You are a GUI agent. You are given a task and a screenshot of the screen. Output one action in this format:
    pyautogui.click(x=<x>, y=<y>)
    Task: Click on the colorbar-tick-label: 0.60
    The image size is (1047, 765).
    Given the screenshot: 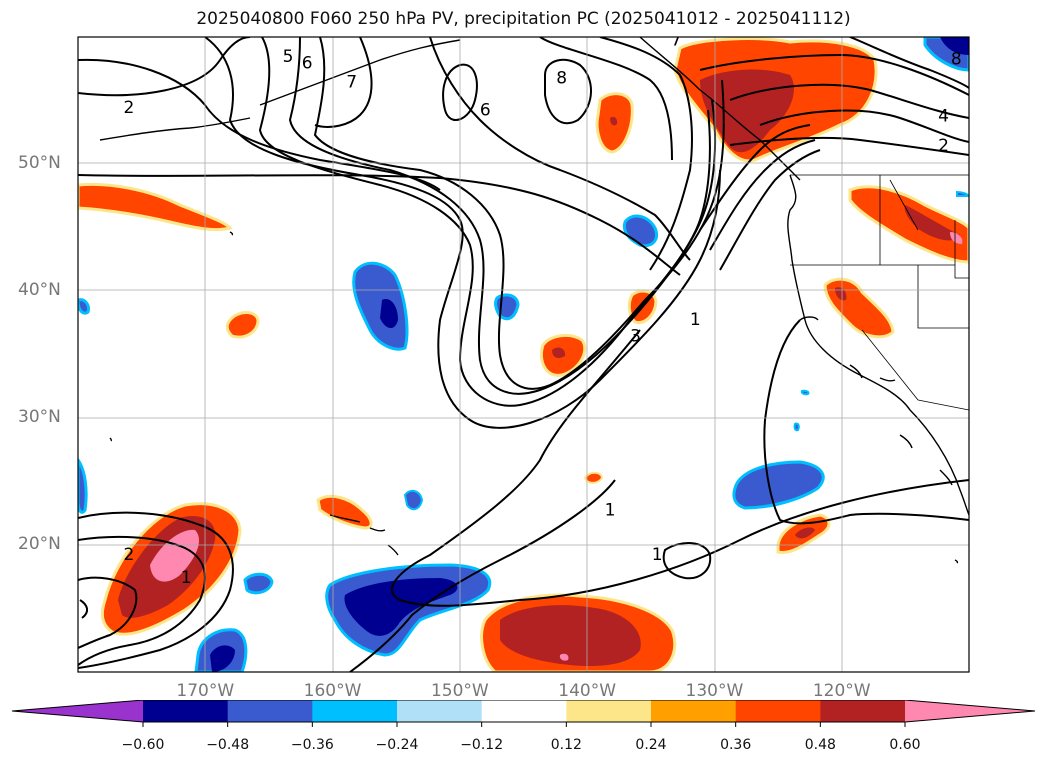 What is the action you would take?
    pyautogui.click(x=905, y=745)
    